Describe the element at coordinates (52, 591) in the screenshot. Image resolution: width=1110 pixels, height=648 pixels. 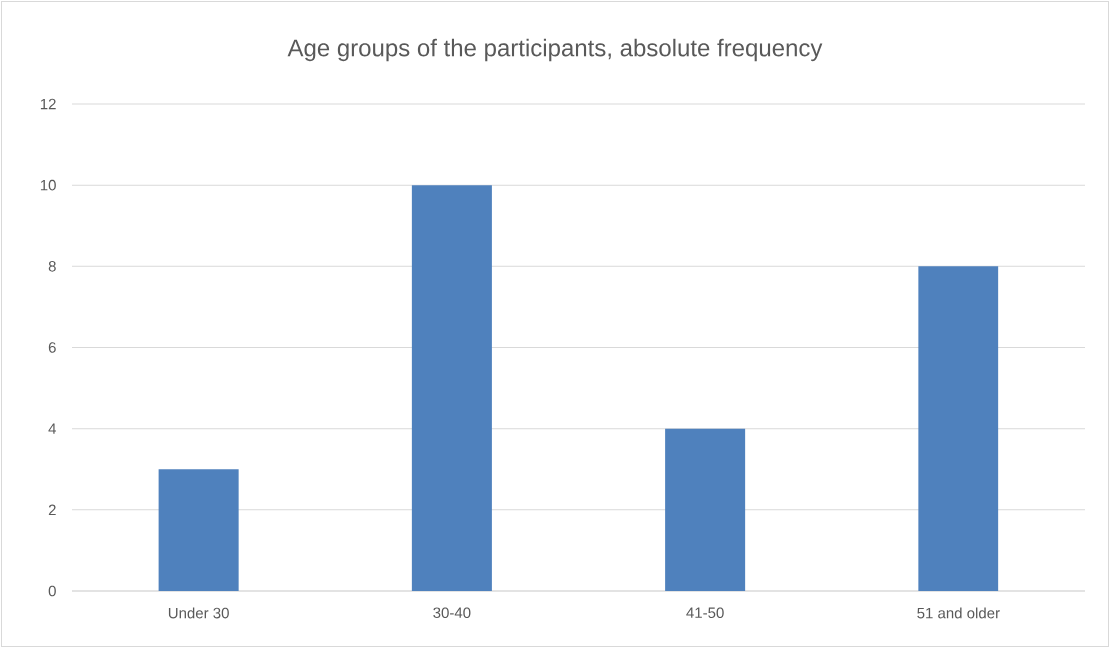
I see `y-tick-label: 0` at that location.